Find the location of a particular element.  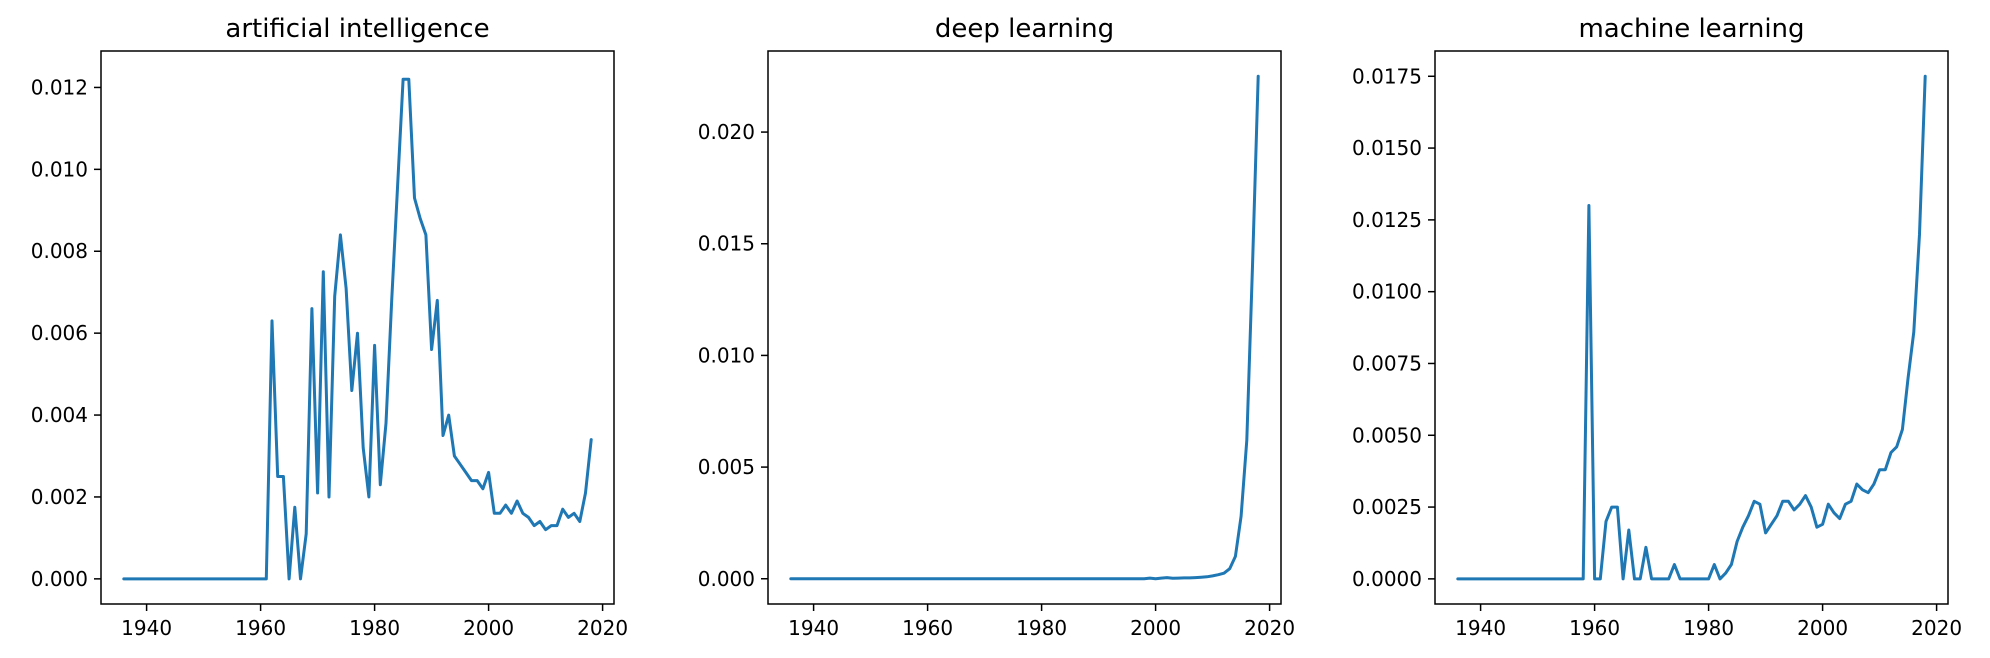

y-tick-label: 0.004 is located at coordinates (59, 415).